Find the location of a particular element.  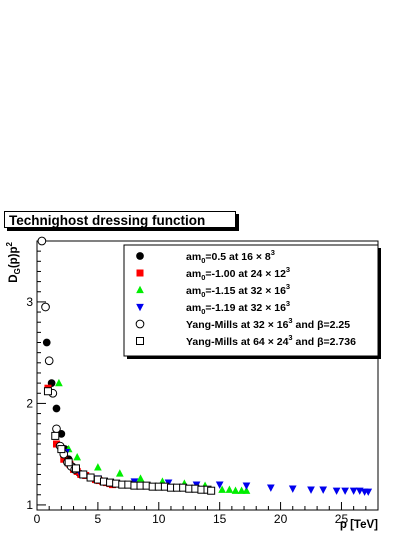

y-tick-label: 2 is located at coordinates (29, 403).